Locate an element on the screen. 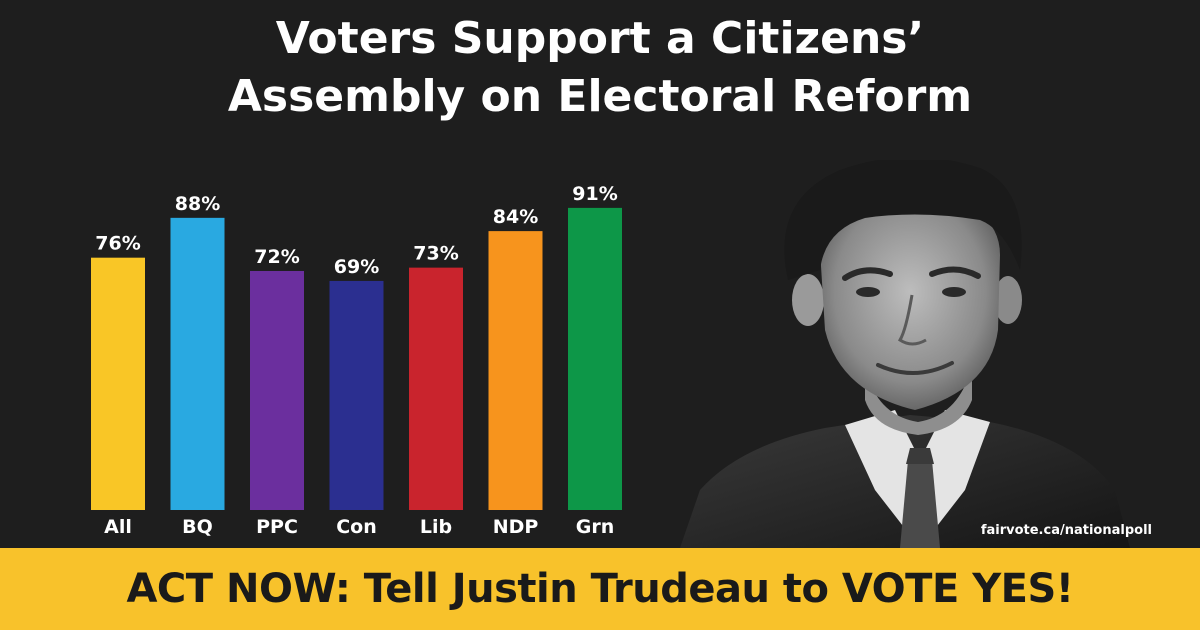 This screenshot has width=1200, height=630. value-label-ndp: 84% is located at coordinates (515, 217).